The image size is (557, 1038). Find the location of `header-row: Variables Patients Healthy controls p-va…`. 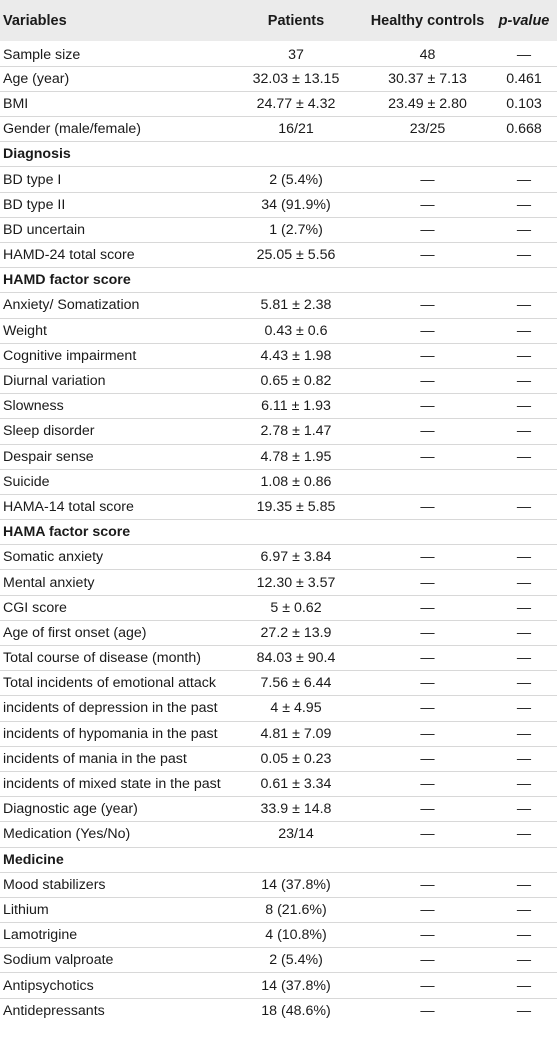

header-row: Variables Patients Healthy controls p-va… is located at coordinates (278, 20).